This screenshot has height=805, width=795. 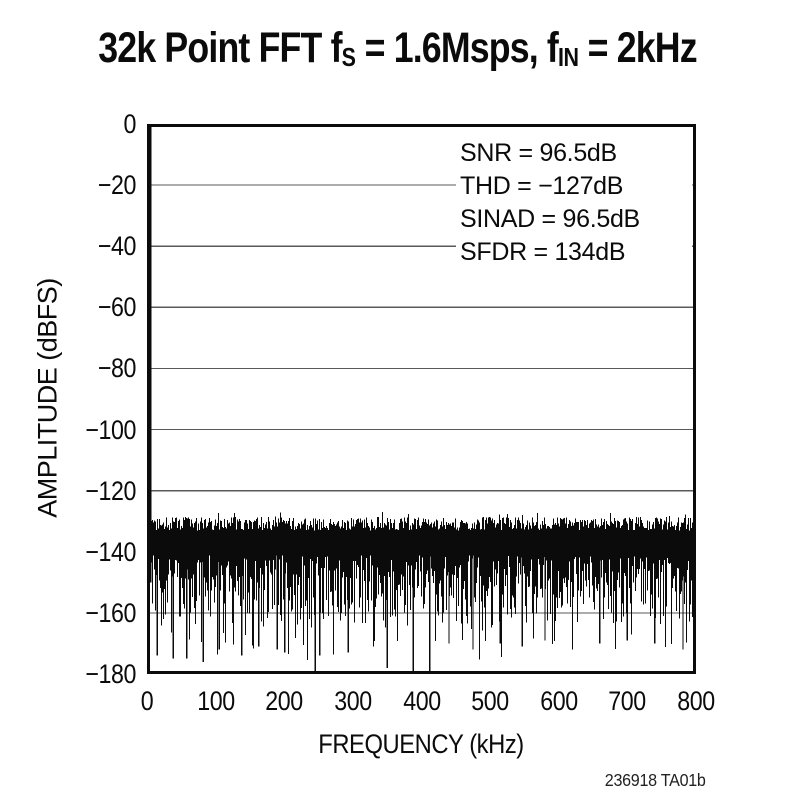 What do you see at coordinates (550, 219) in the screenshot?
I see `stat-line: SINAD = 96.5dB` at bounding box center [550, 219].